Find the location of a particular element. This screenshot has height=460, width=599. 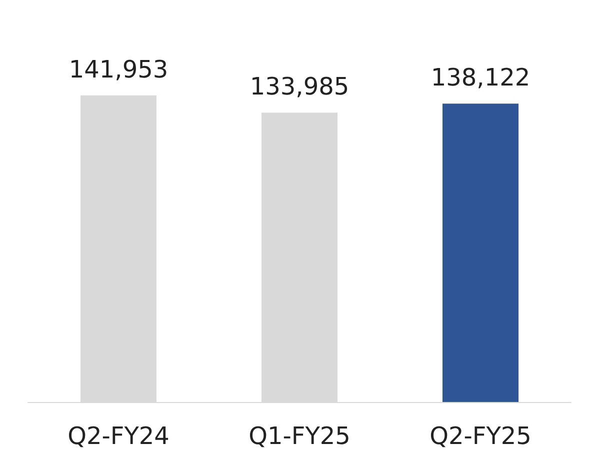

x-tick-label: Q2-FY25 is located at coordinates (481, 436).